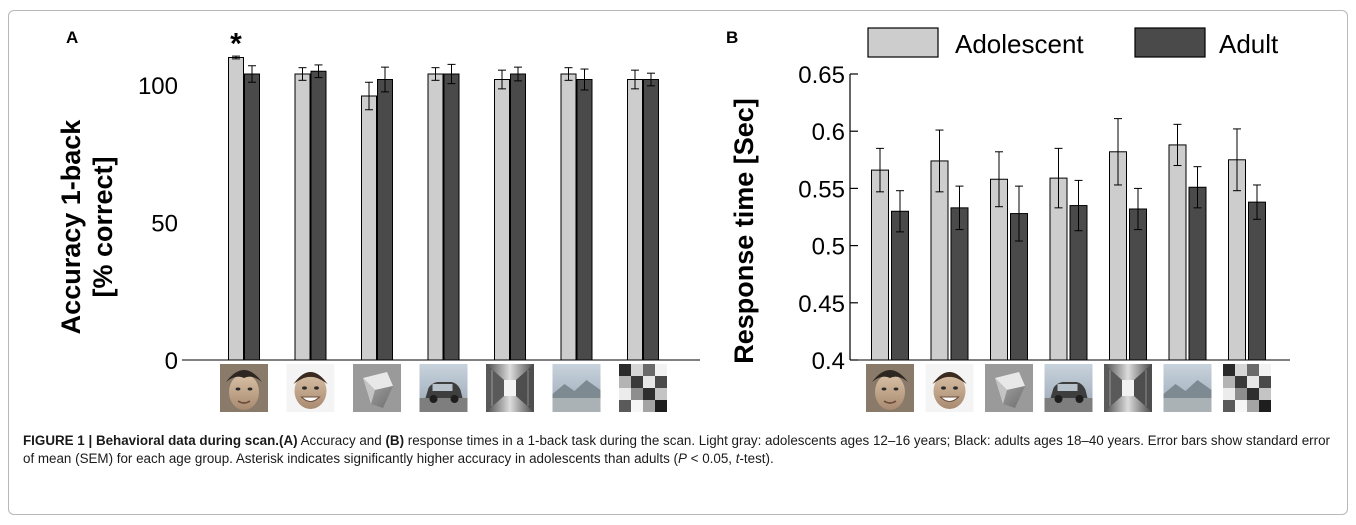 The image size is (1356, 525). Describe the element at coordinates (151, 440) in the screenshot. I see `caption-lead: FIGURE 1 | Behavioral data during scan.` at that location.